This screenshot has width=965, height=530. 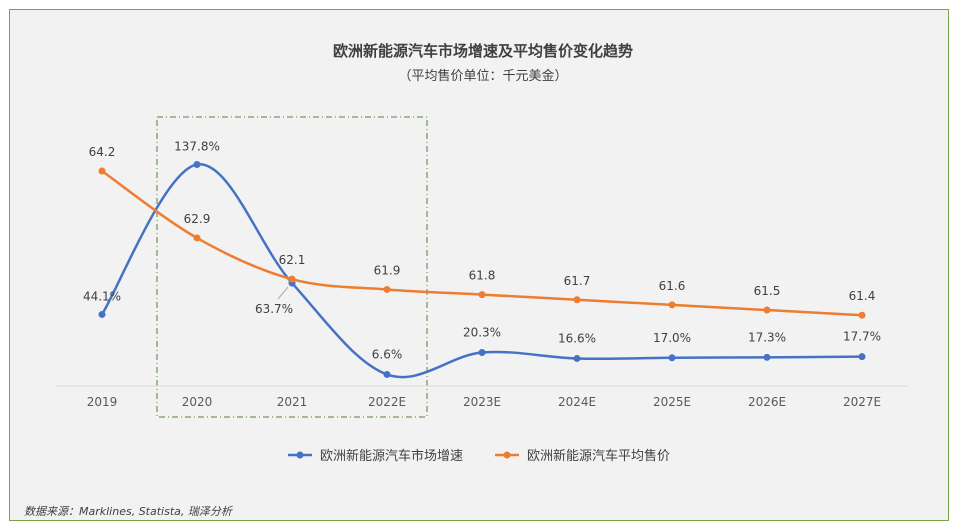 What do you see at coordinates (767, 402) in the screenshot?
I see `x-tick-label: 2026E` at bounding box center [767, 402].